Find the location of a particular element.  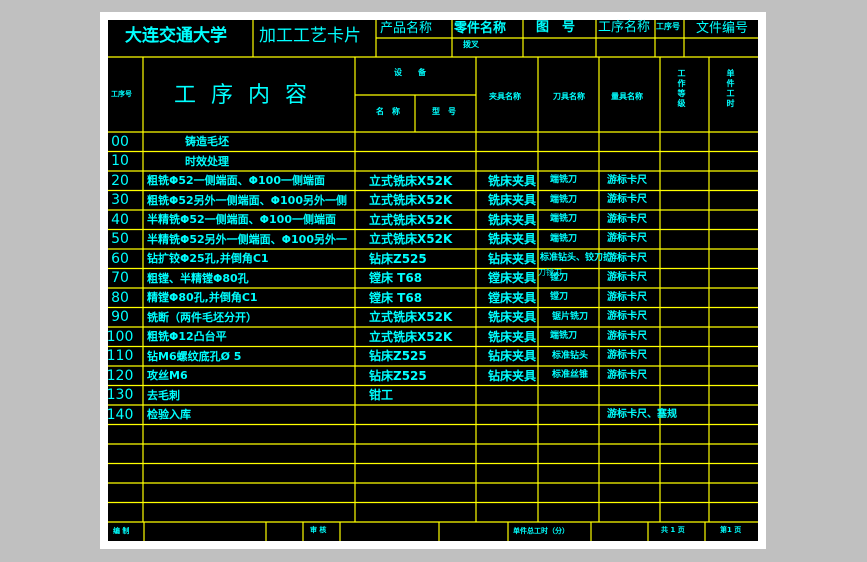

step-content: 精镗Φ80孔,并倒角C1 is located at coordinates (202, 298).